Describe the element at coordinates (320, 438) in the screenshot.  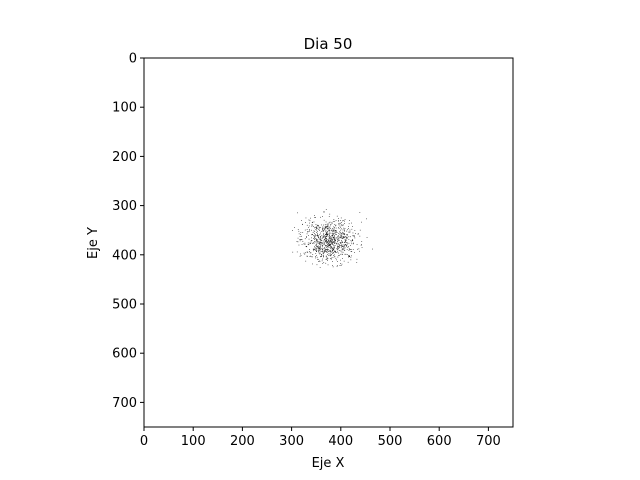
I see `x-axis-ticks: 0 100 200 300 400 500 600 700` at that location.